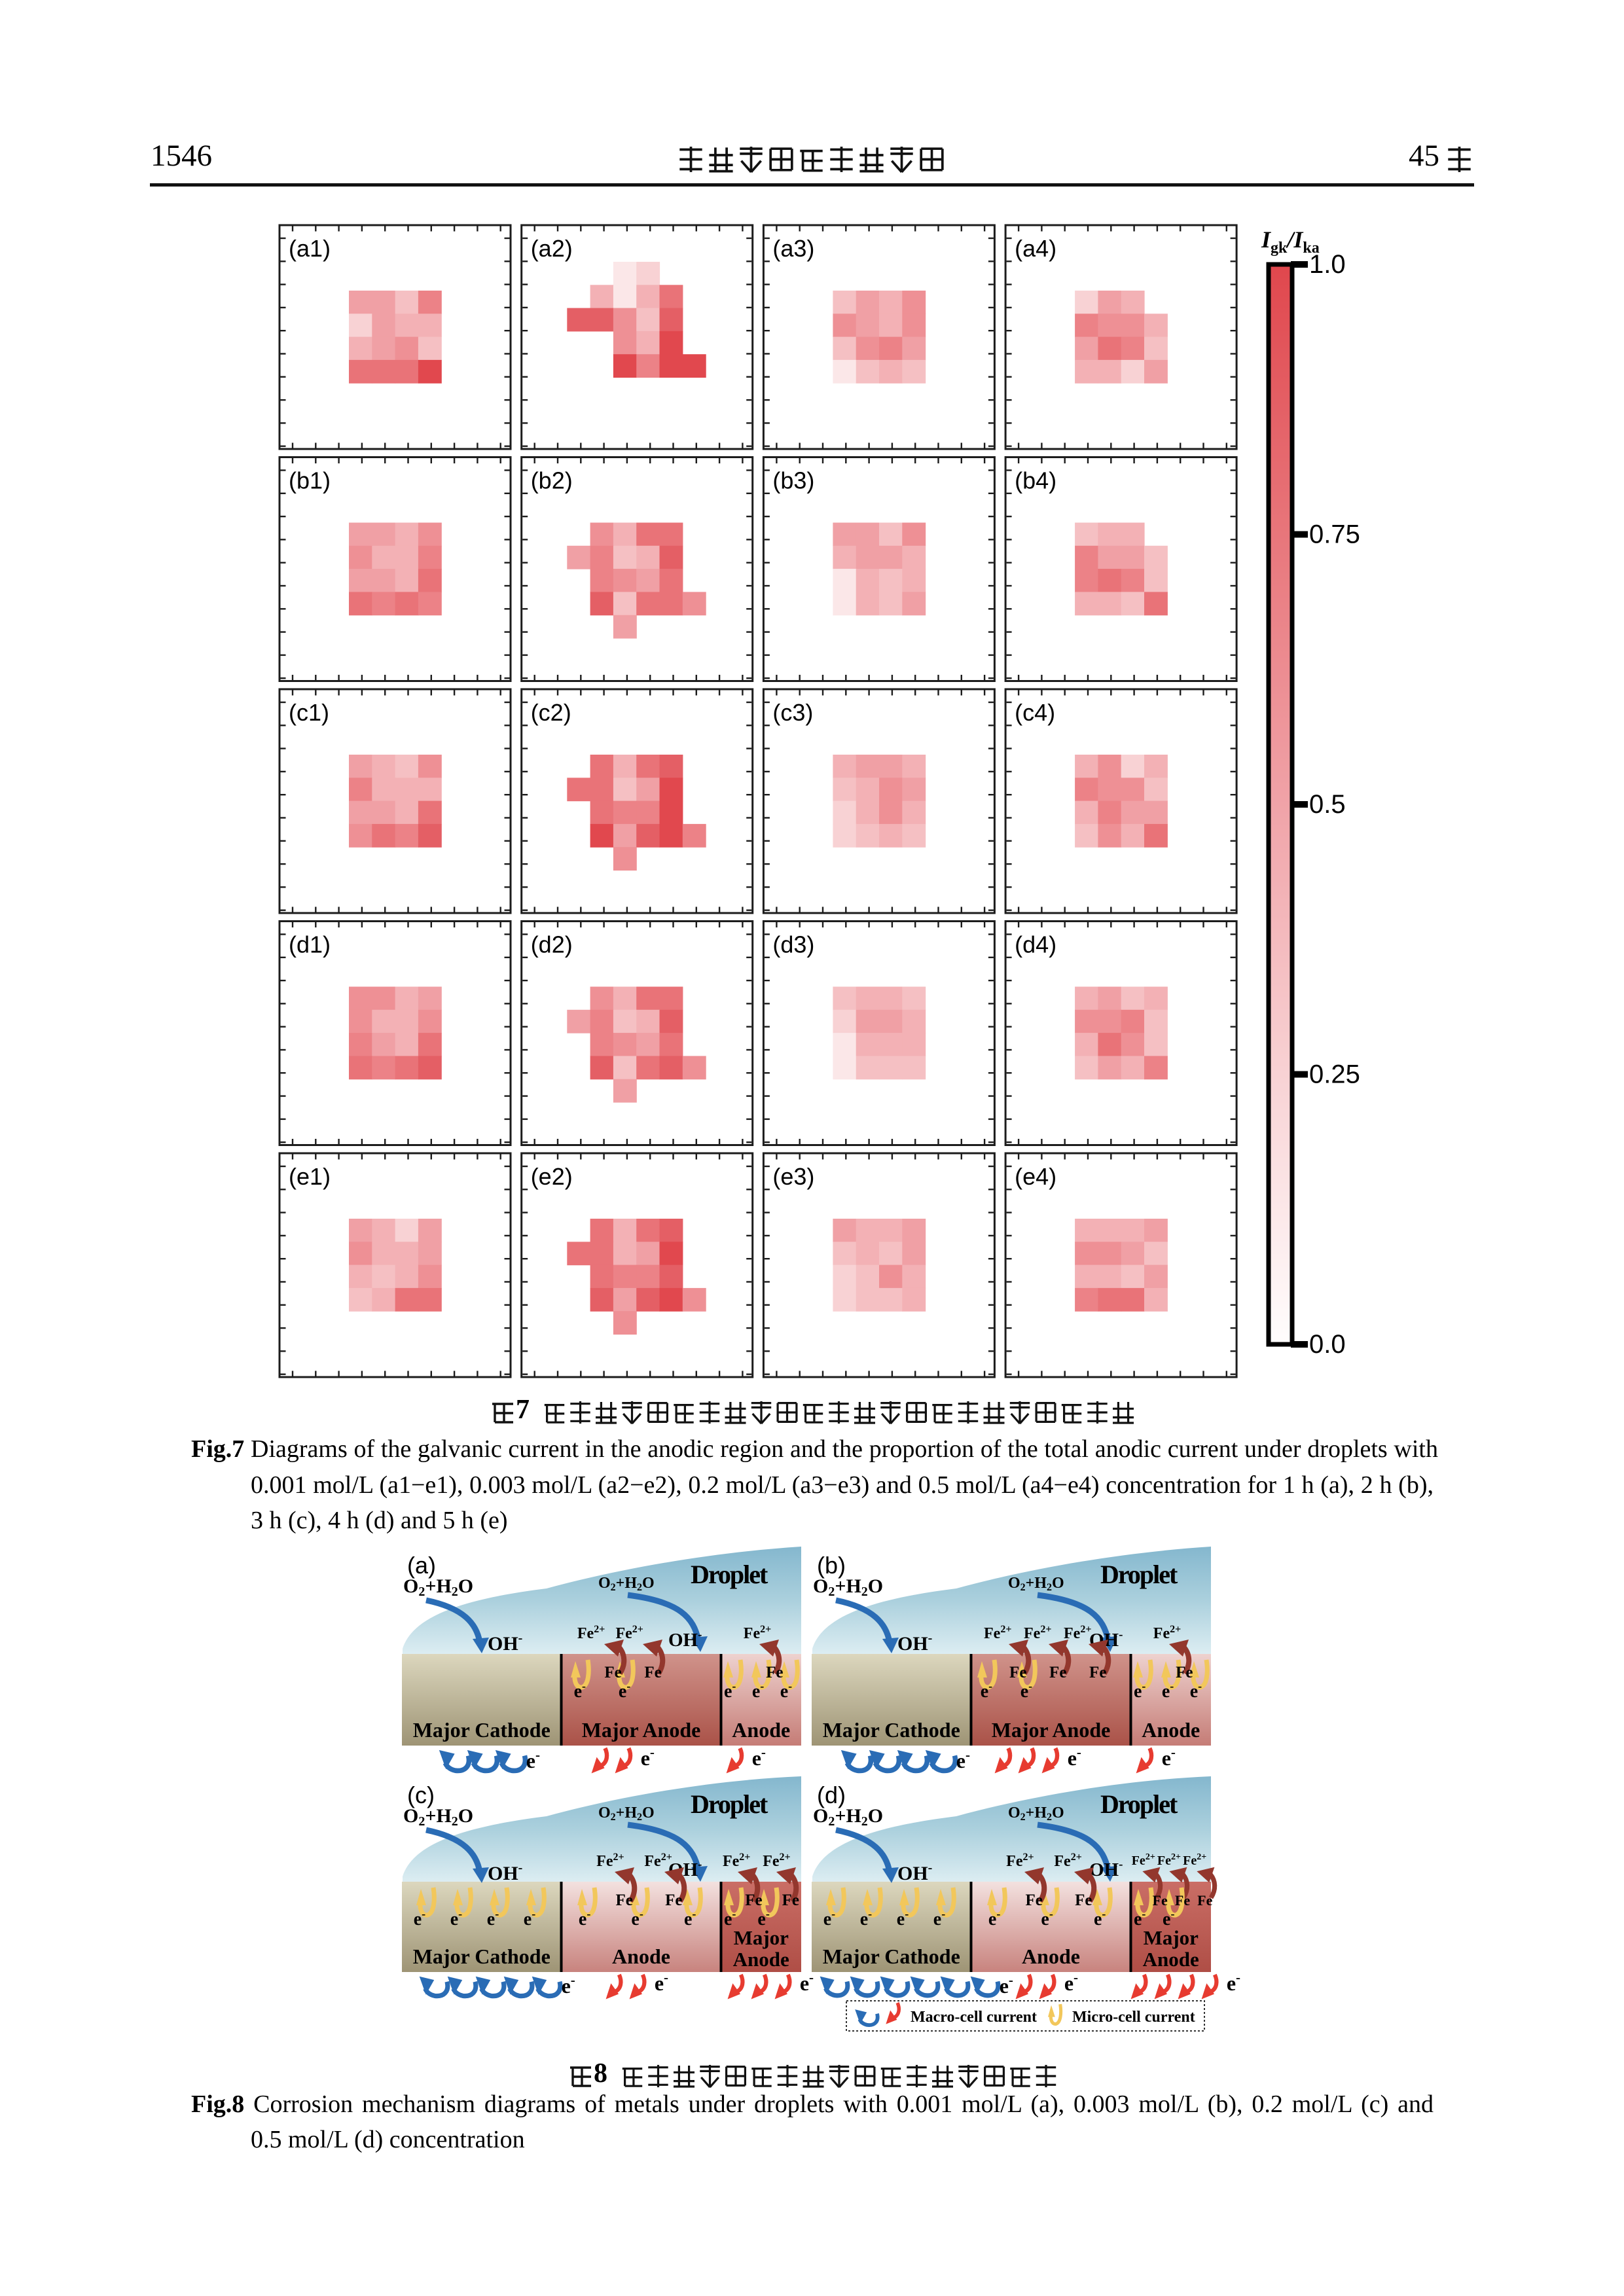  Describe the element at coordinates (1334, 534) in the screenshot. I see `svg-text: 0.75` at that location.